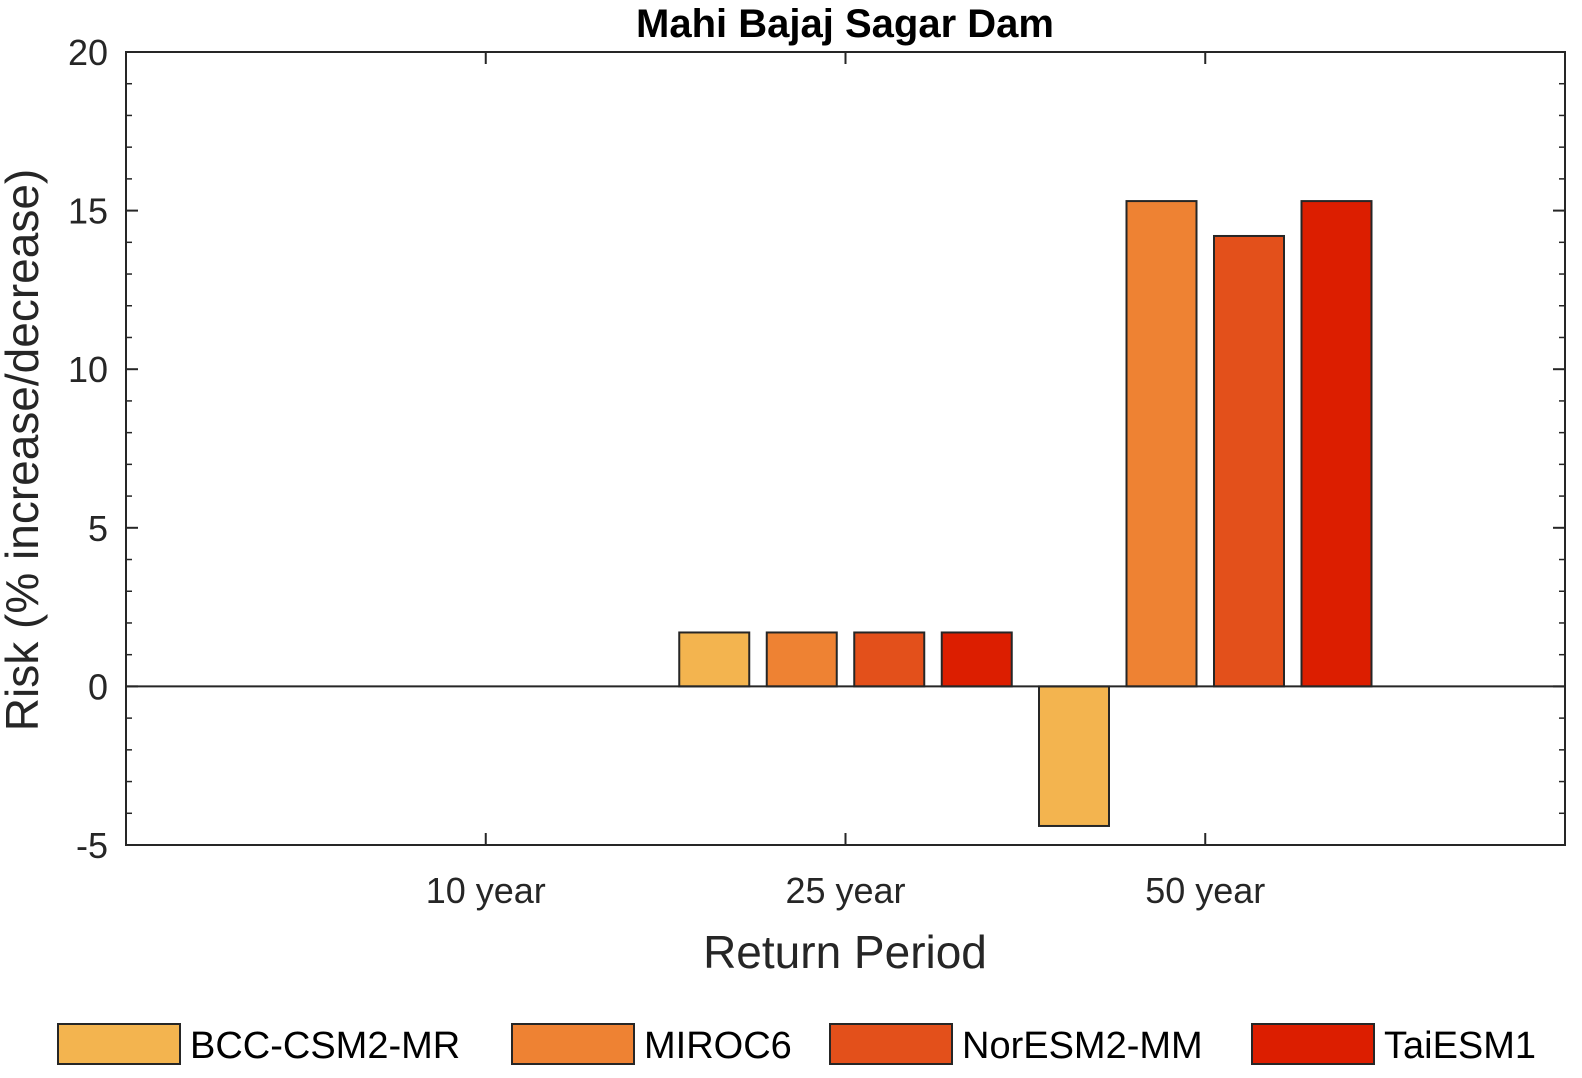  What do you see at coordinates (714, 659) in the screenshot?
I see `bar-bcc-csm2-mr-25-year` at bounding box center [714, 659].